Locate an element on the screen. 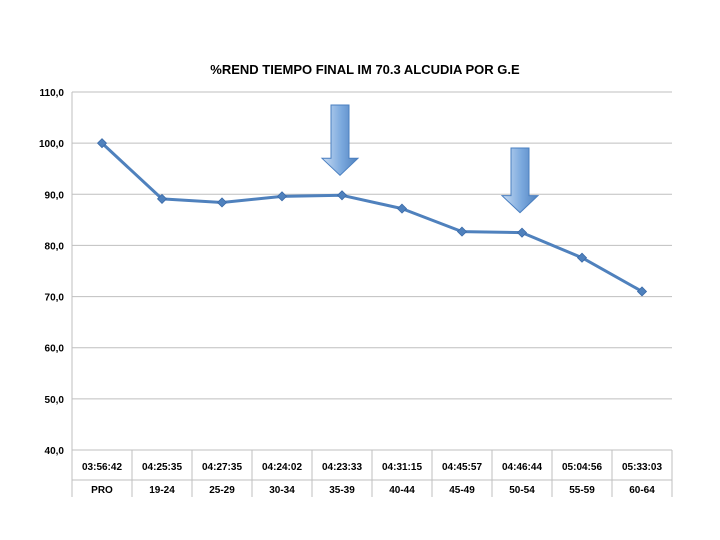 The height and width of the screenshot is (540, 720). x-tick-group: 55-59 is located at coordinates (582, 490).